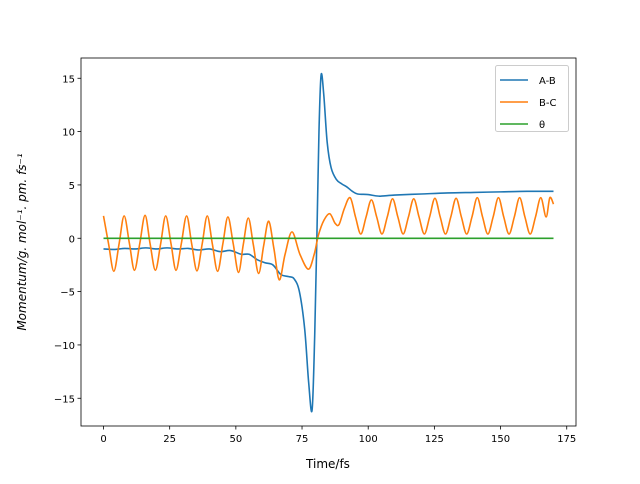  I want to click on legend-frame, so click(532, 98).